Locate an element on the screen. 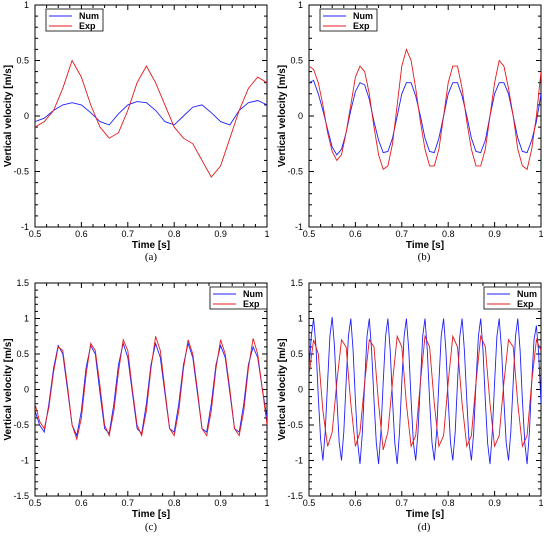 Image resolution: width=550 pixels, height=545 pixels. panel-label: (b) is located at coordinates (424, 257).